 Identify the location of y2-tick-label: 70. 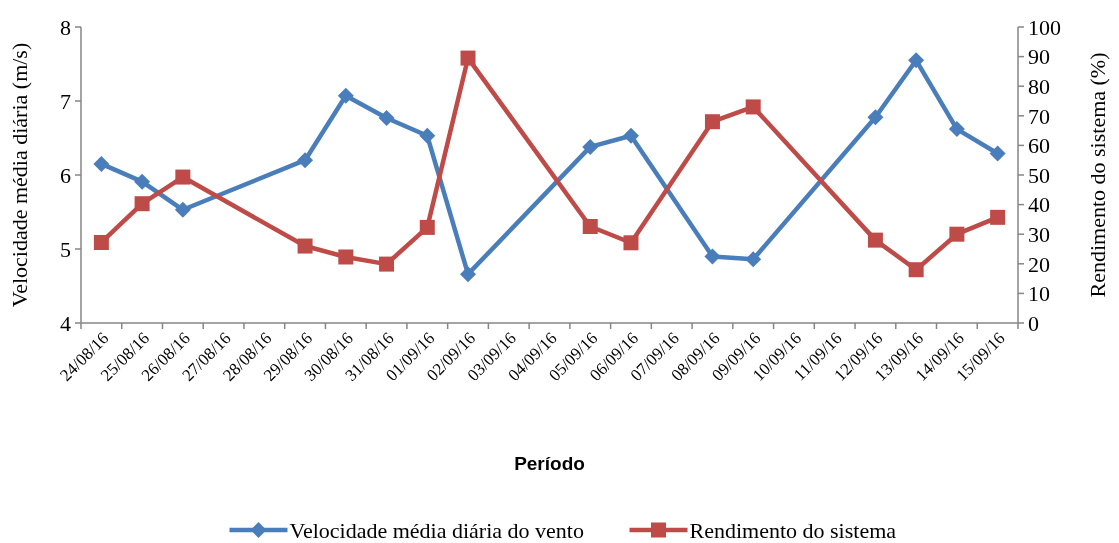
(1039, 116).